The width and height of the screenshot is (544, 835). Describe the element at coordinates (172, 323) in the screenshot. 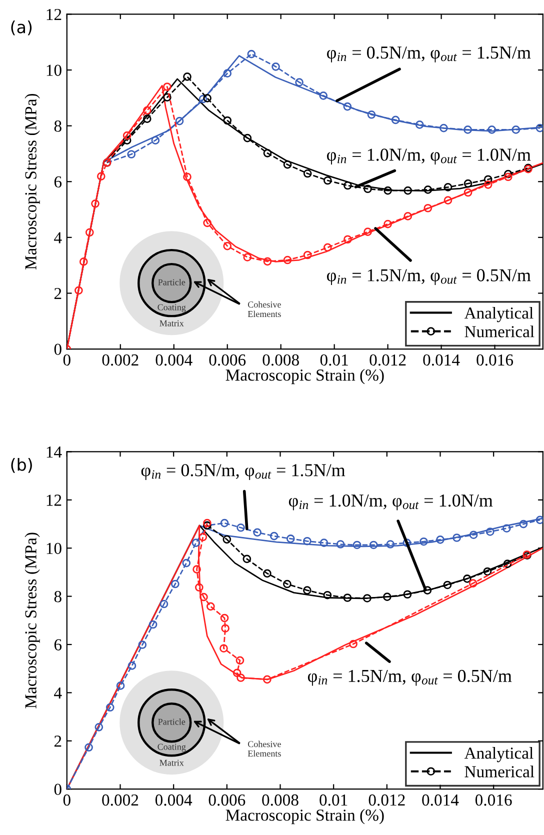

I see `annotation: Matrix` at that location.